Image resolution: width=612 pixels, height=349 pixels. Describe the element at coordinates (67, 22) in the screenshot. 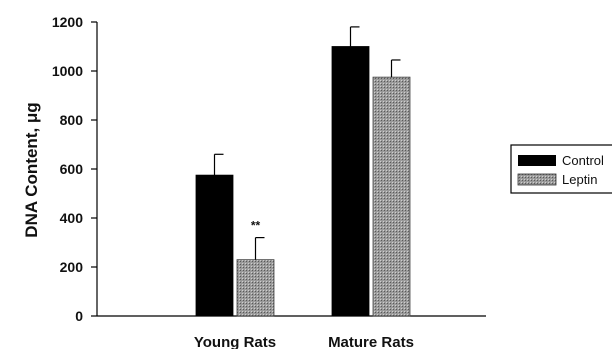

I see `y-tick-label: 1200` at that location.